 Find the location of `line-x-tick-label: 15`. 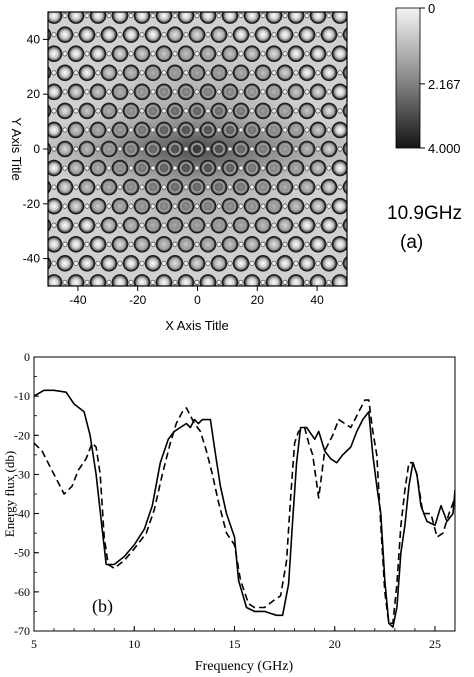

line-x-tick-label: 15 is located at coordinates (234, 644).